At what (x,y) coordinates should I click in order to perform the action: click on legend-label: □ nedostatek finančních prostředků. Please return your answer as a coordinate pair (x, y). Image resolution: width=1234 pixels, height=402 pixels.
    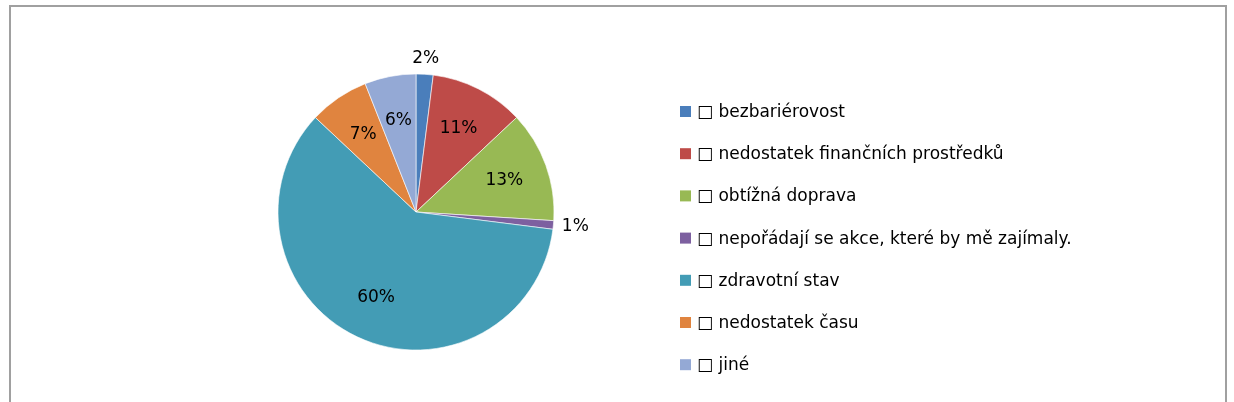
    Looking at the image, I should click on (850, 153).